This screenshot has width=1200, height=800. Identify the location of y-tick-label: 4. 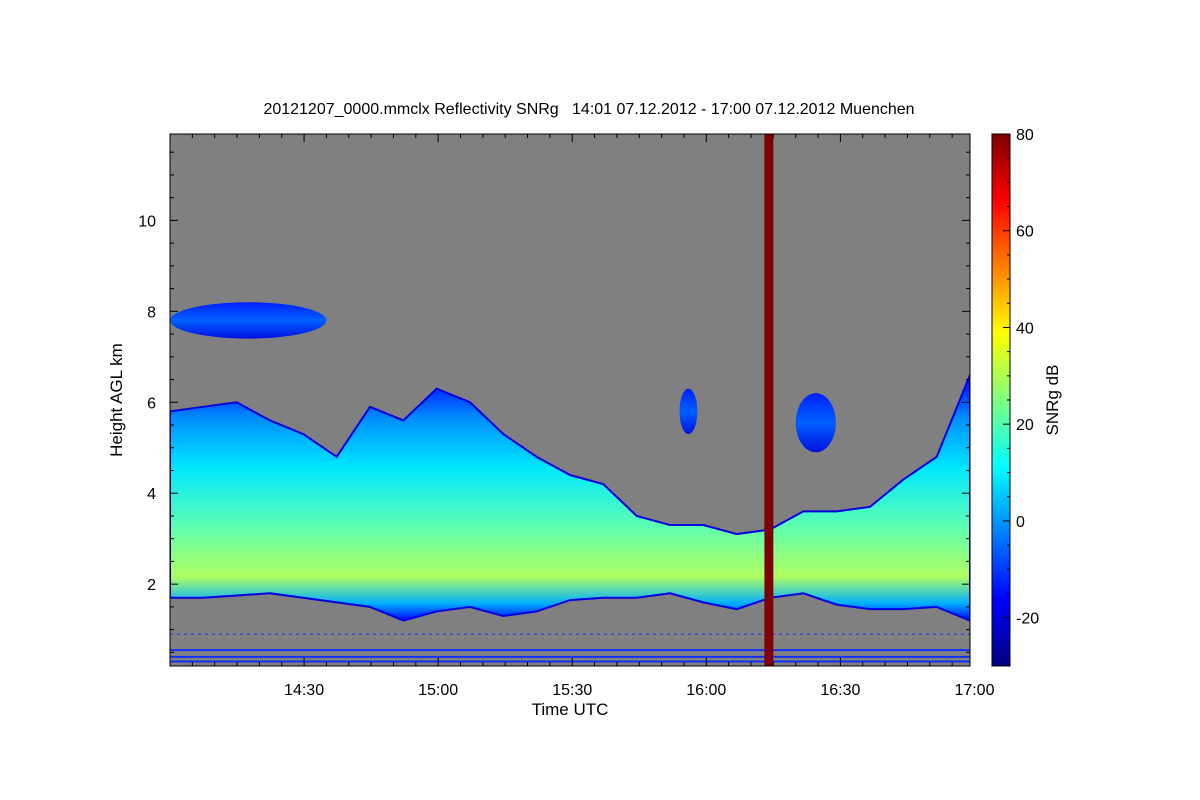
(151, 494).